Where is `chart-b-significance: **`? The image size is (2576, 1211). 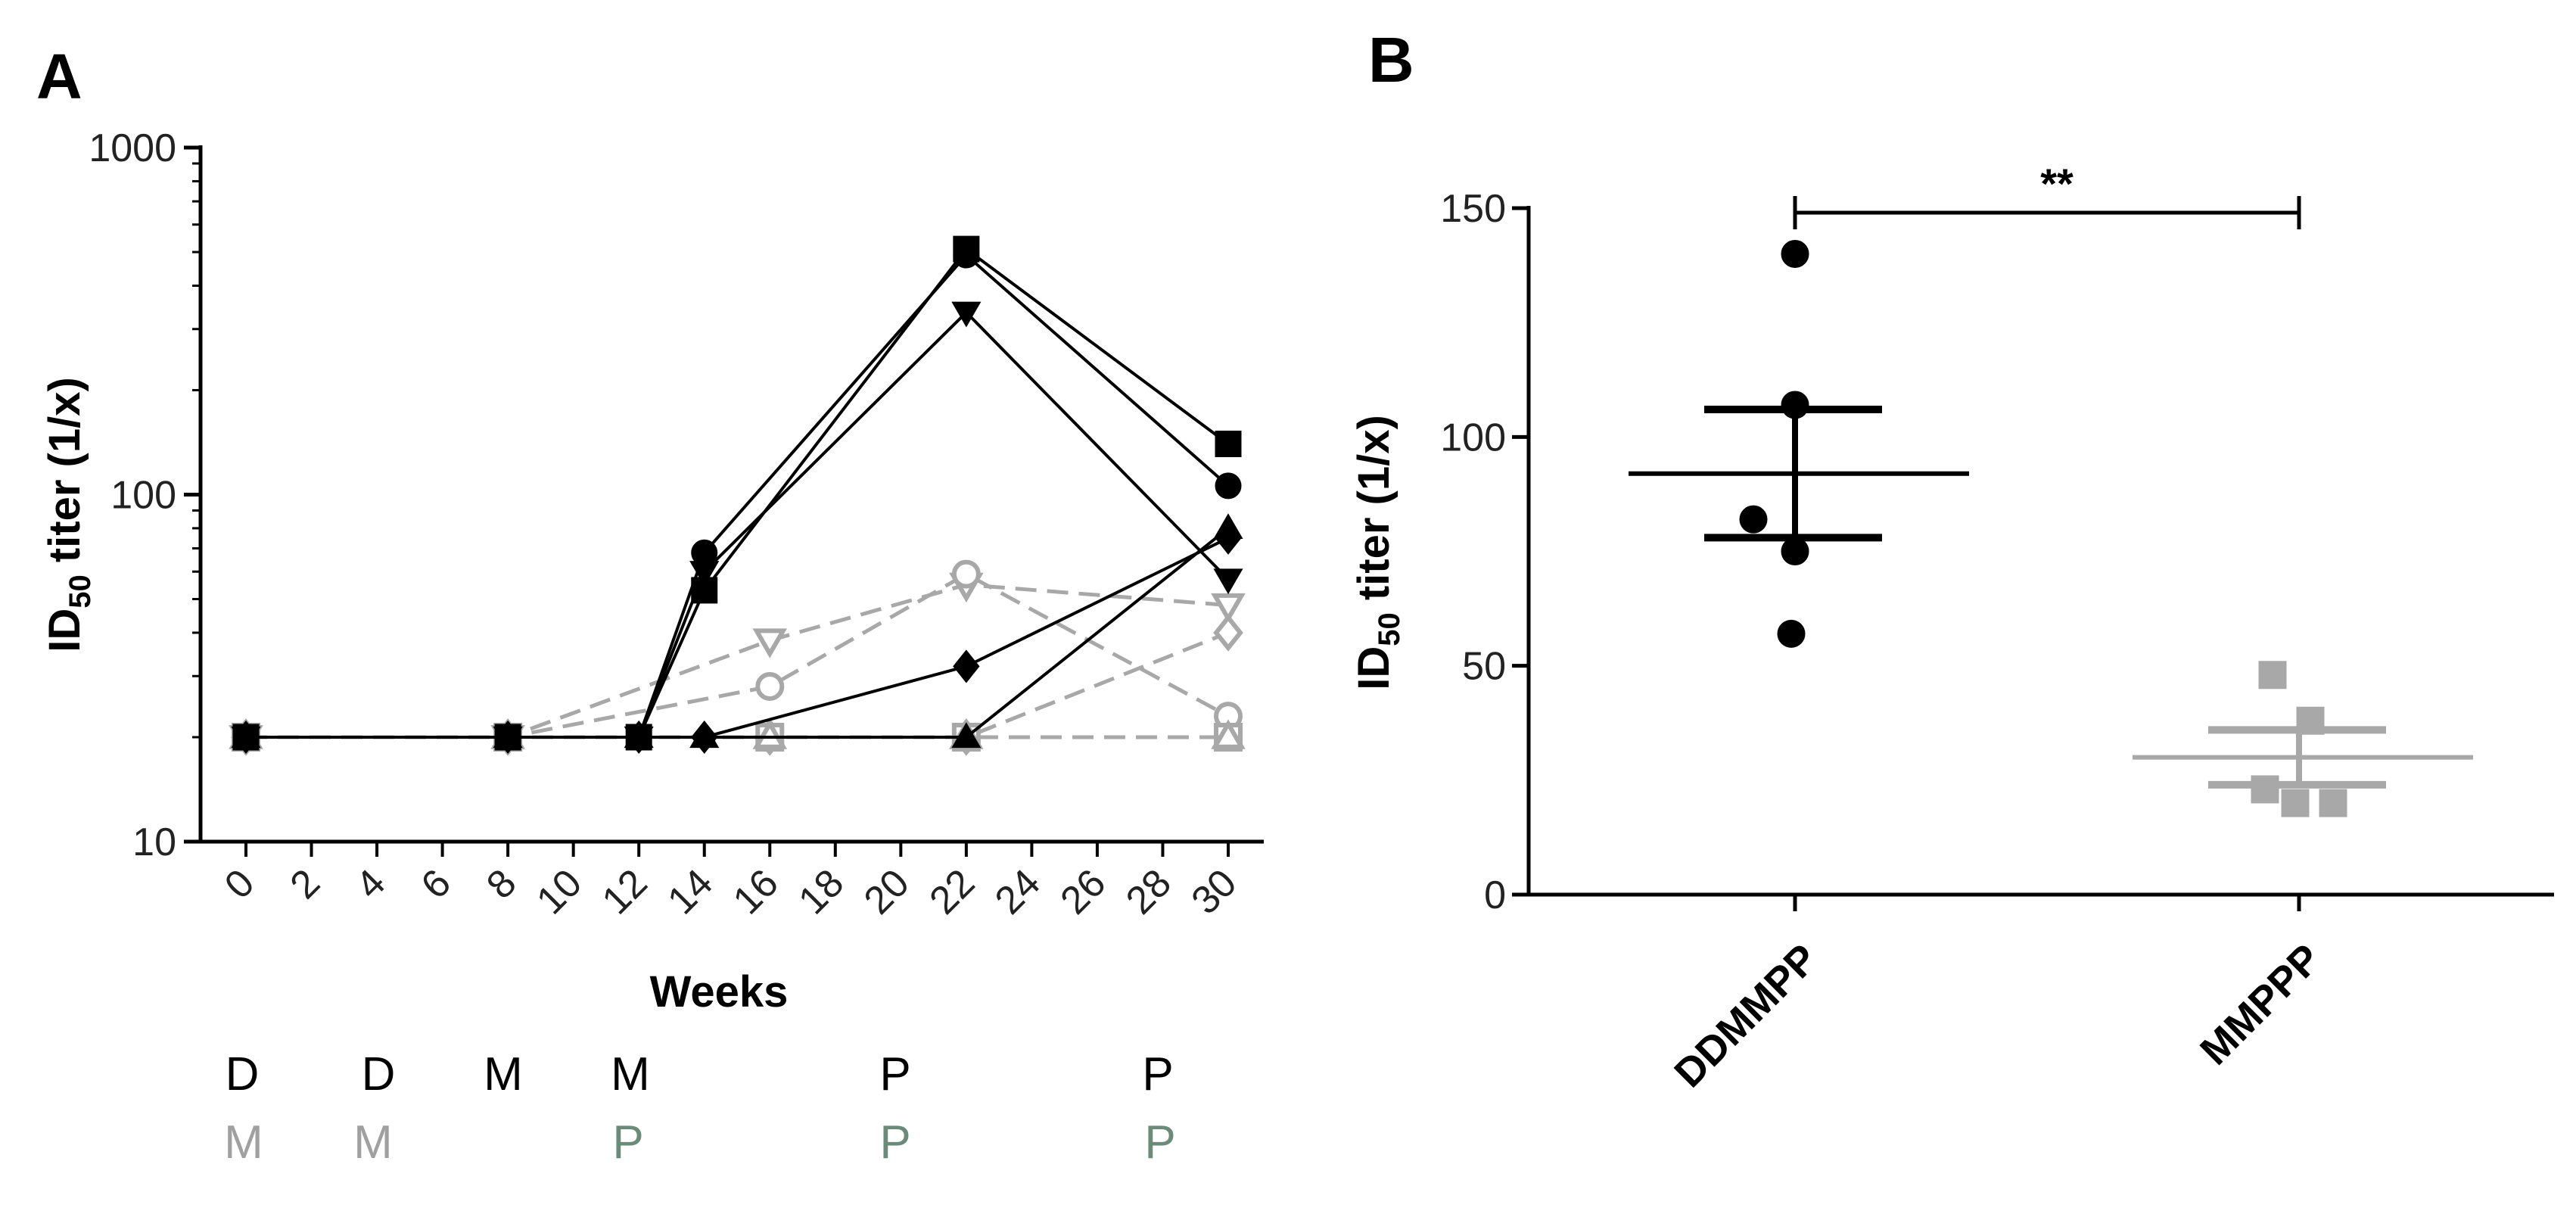
chart-b-significance: ** is located at coordinates (2047, 195).